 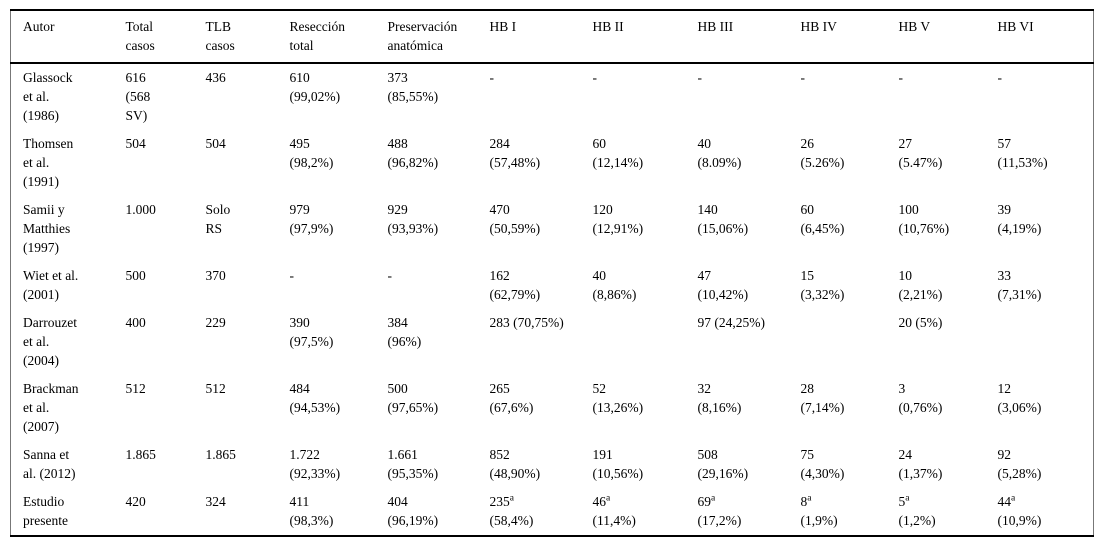 What do you see at coordinates (822, 285) in the screenshot?
I see `table-cell: 15 (3,32%)` at bounding box center [822, 285].